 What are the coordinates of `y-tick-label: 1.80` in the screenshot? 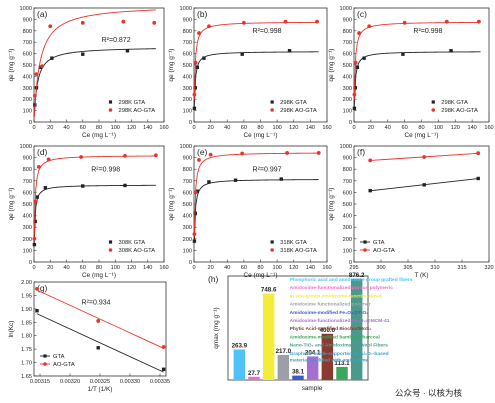 It's located at (26, 337).